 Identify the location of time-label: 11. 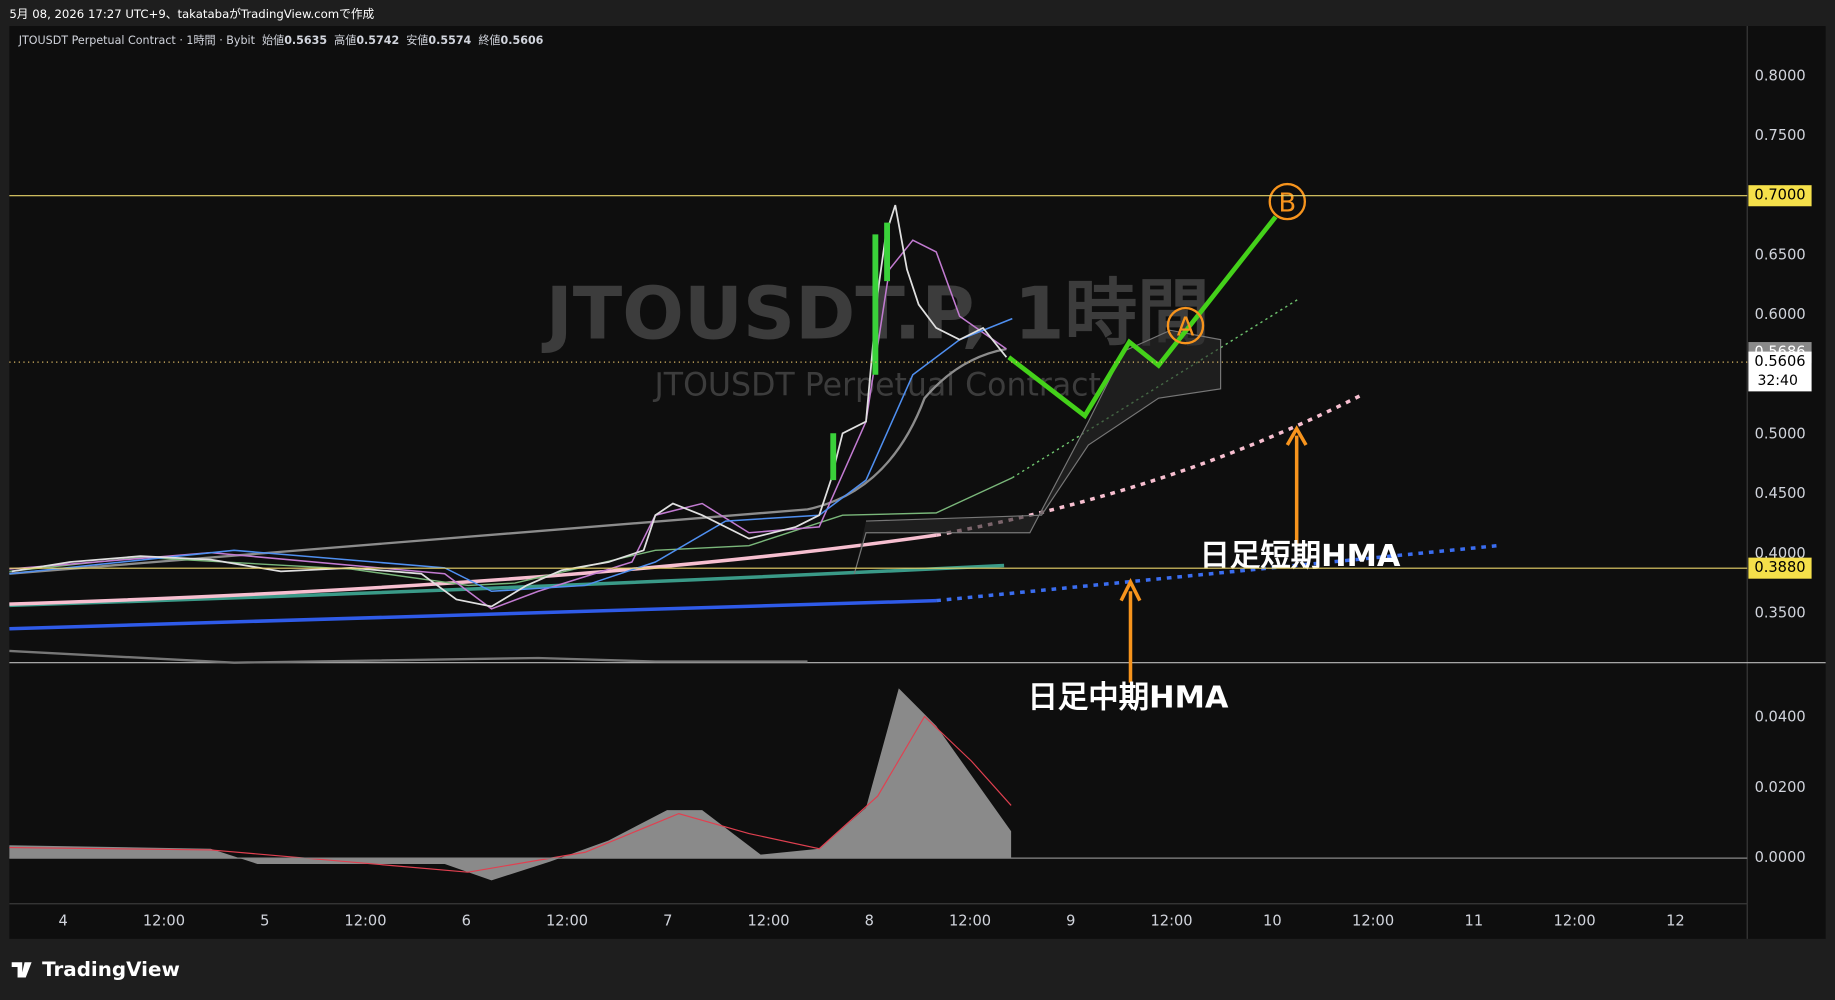
(1474, 920).